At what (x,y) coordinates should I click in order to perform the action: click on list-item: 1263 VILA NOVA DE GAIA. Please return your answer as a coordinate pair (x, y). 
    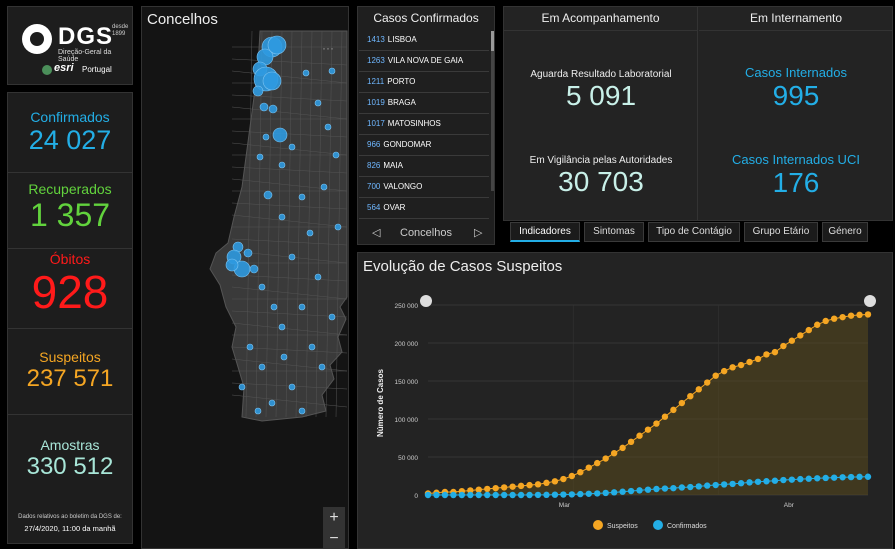
    Looking at the image, I should click on (424, 61).